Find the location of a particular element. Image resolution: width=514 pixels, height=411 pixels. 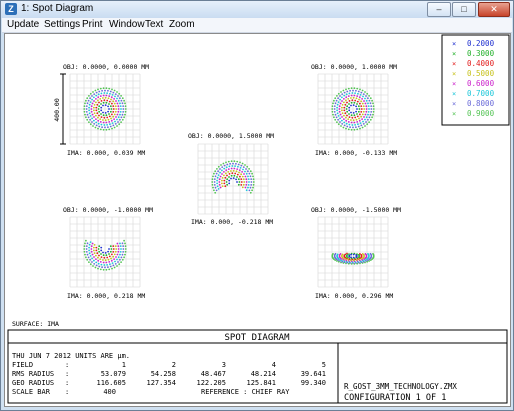

title-bar: Z 1: Spot Diagram – □ ✕ is located at coordinates (257, 9).